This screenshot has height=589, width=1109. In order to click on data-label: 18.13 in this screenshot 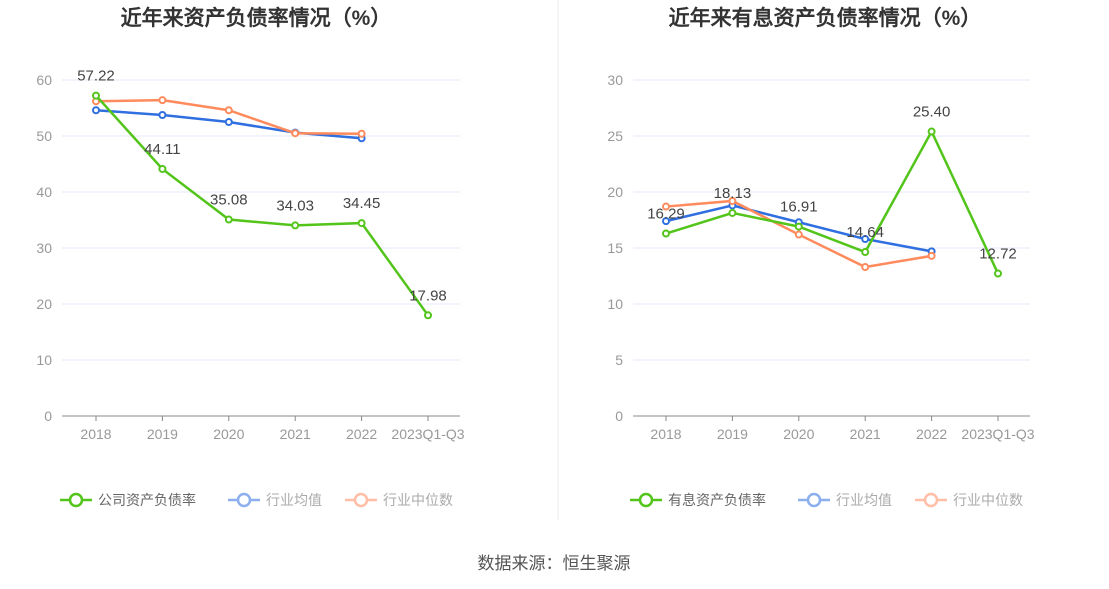, I will do `click(733, 193)`.